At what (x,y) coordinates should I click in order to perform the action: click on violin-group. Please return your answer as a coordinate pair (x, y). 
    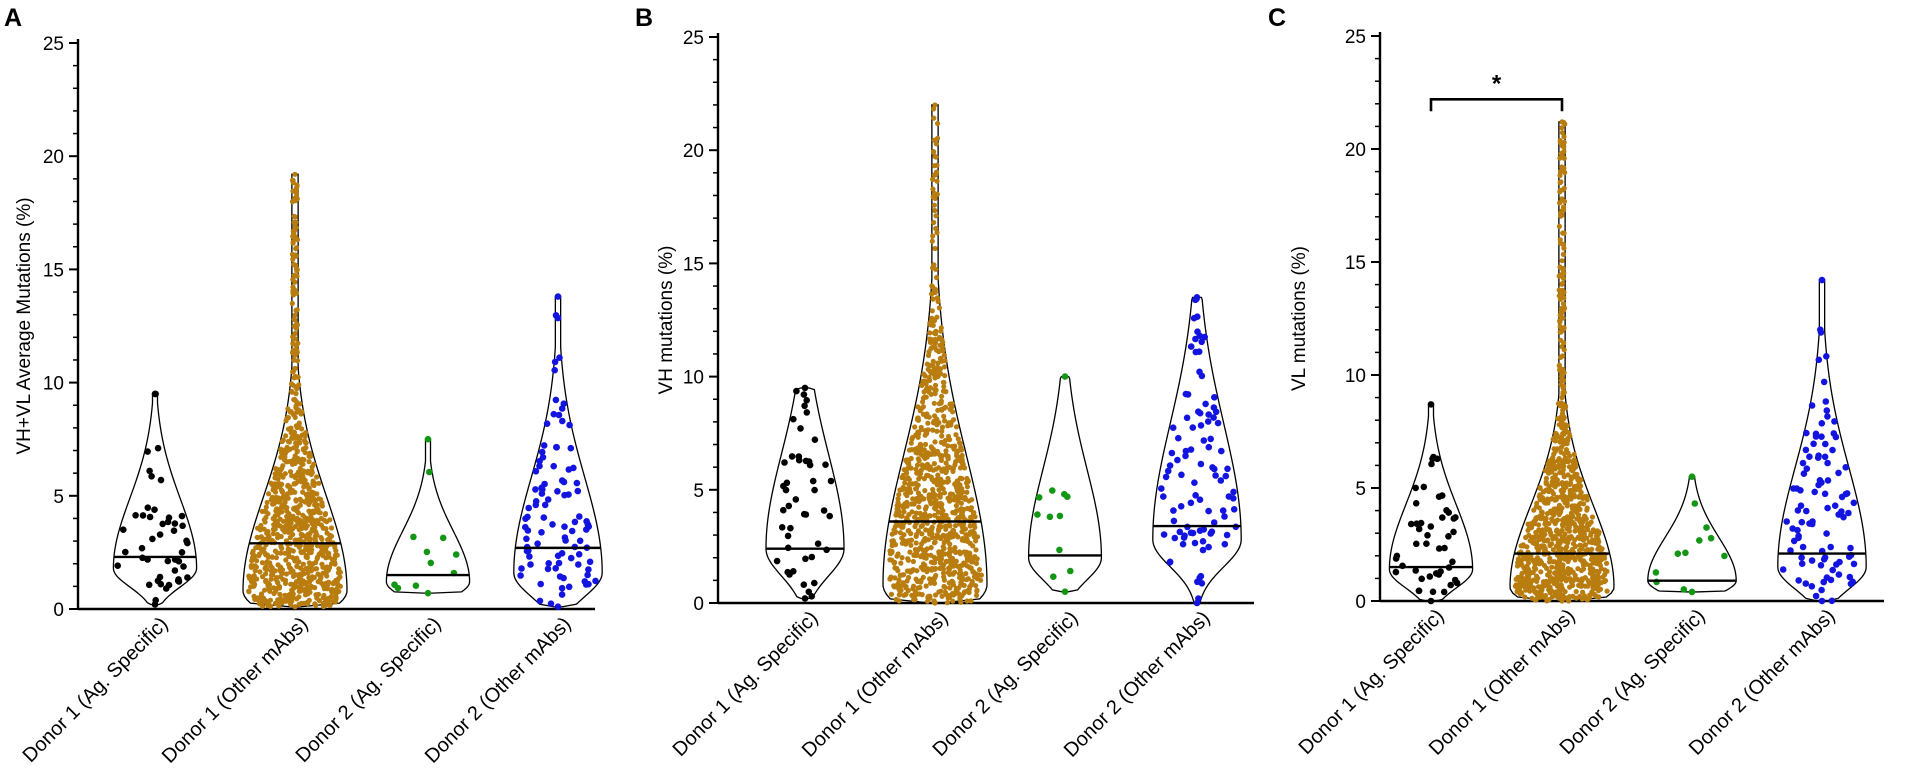
    Looking at the image, I should click on (428, 516).